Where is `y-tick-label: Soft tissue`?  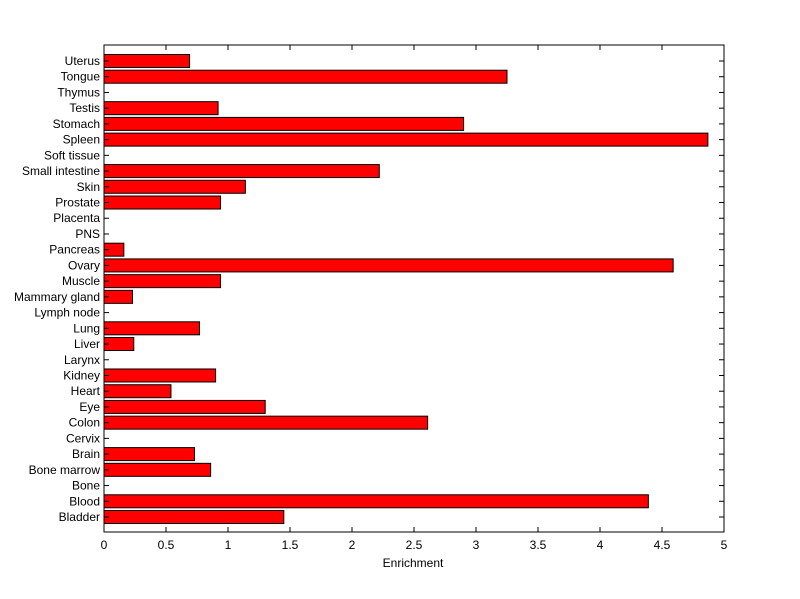
y-tick-label: Soft tissue is located at coordinates (72, 155).